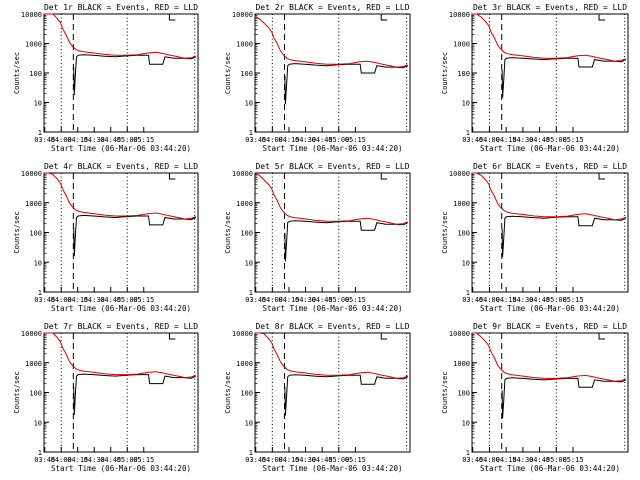 The image size is (640, 480). What do you see at coordinates (466, 423) in the screenshot?
I see `y-tick-label: 10` at bounding box center [466, 423].